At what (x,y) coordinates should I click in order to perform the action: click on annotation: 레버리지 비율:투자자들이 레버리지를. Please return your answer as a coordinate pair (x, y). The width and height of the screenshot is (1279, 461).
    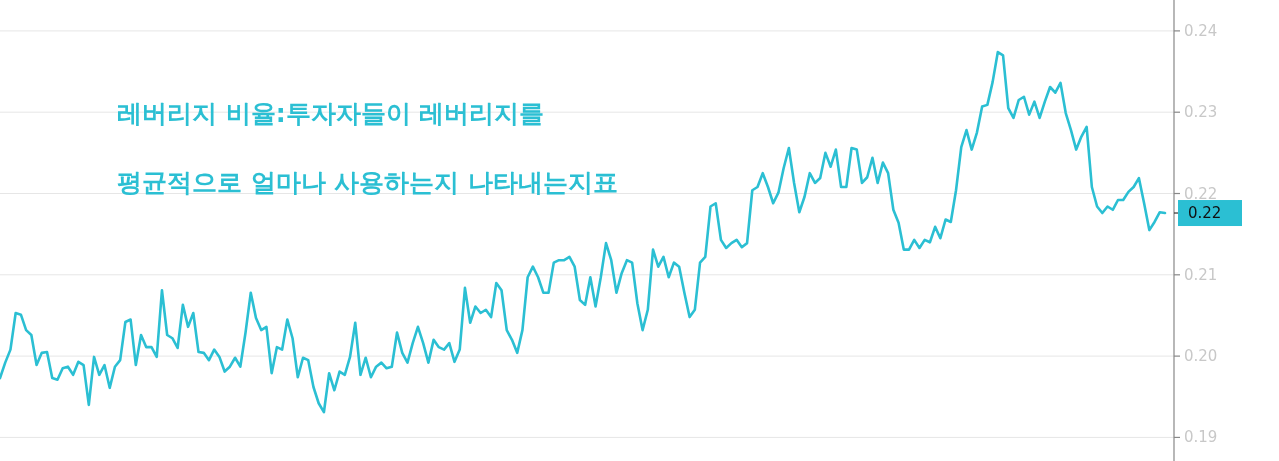
    Looking at the image, I should click on (331, 113).